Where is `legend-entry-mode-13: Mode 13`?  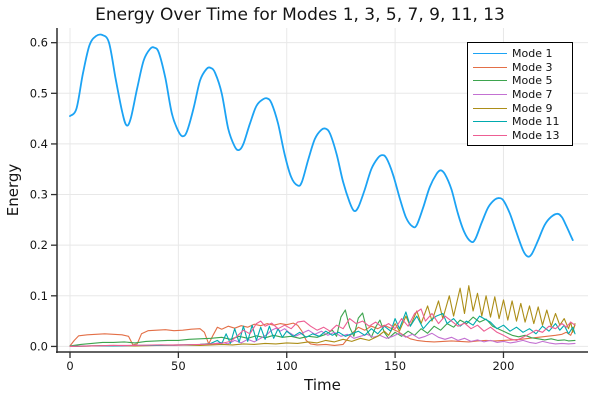
legend-entry-mode-13: Mode 13 is located at coordinates (520, 136).